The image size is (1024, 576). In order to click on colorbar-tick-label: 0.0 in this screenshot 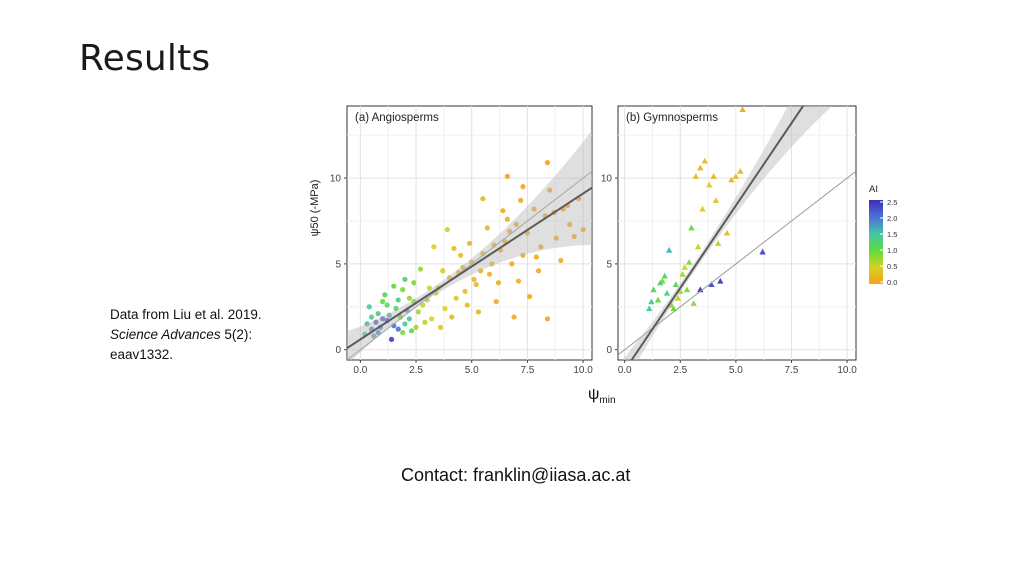, I will do `click(892, 282)`.